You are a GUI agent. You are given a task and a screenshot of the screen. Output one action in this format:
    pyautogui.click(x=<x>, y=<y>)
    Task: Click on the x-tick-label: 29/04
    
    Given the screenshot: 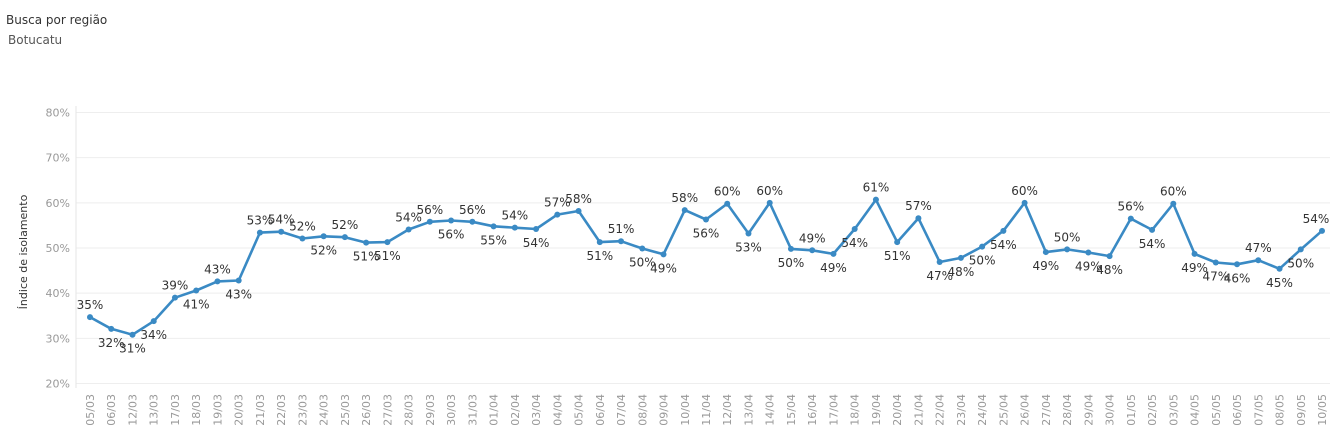 What is the action you would take?
    pyautogui.click(x=1088, y=410)
    